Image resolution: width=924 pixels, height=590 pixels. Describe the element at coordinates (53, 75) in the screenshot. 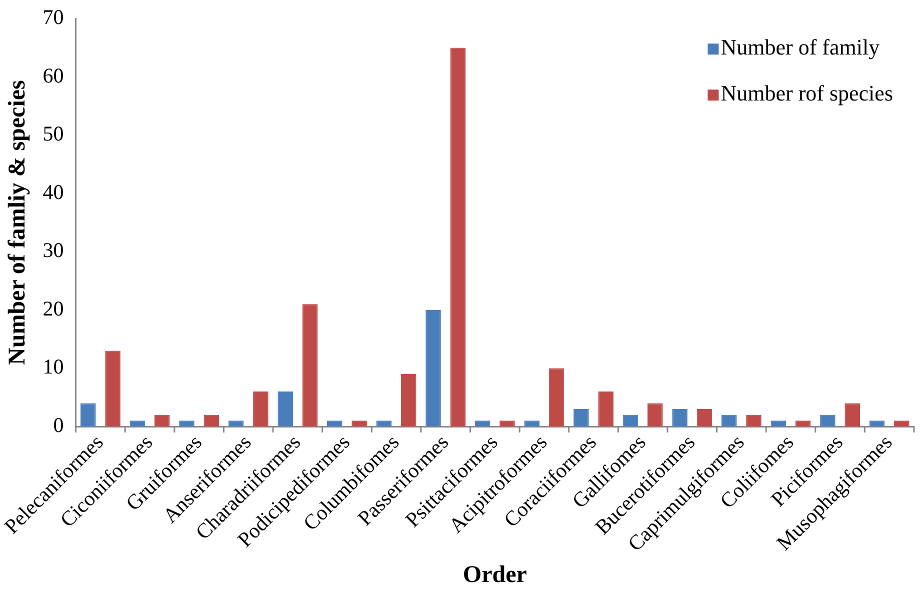

I see `y-tick-label: 60` at that location.